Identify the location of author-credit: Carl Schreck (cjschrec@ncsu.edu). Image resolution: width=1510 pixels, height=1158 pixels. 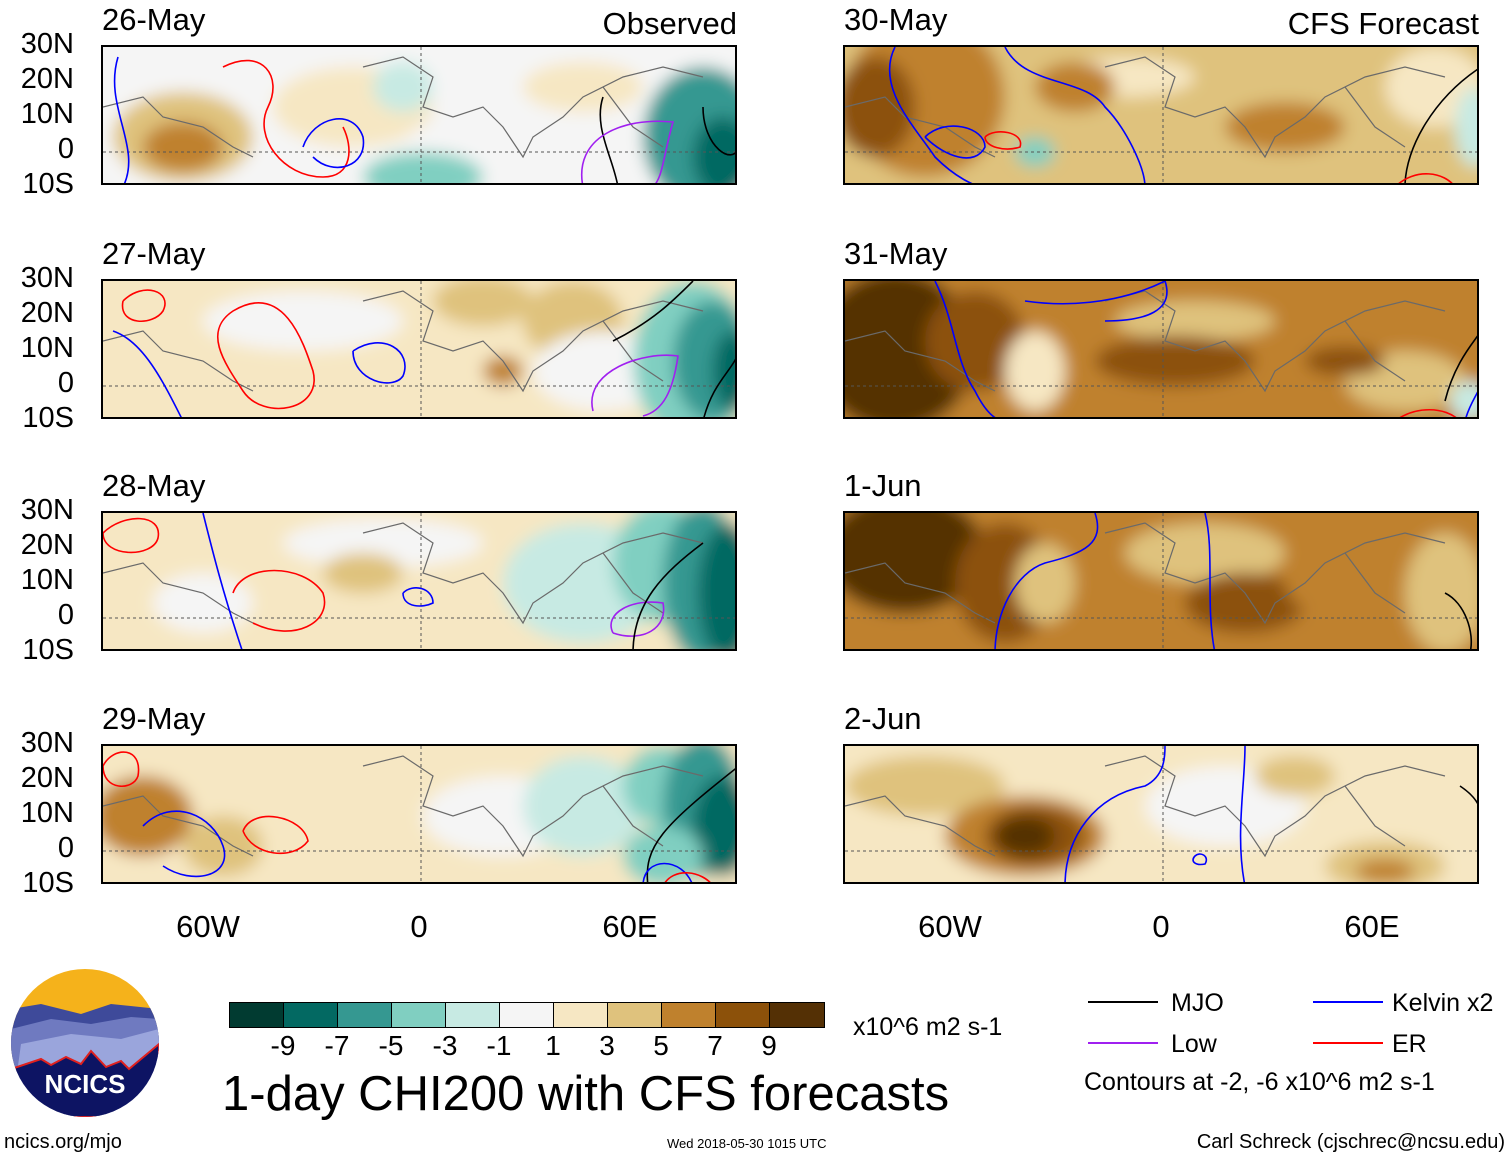
(1350, 1142).